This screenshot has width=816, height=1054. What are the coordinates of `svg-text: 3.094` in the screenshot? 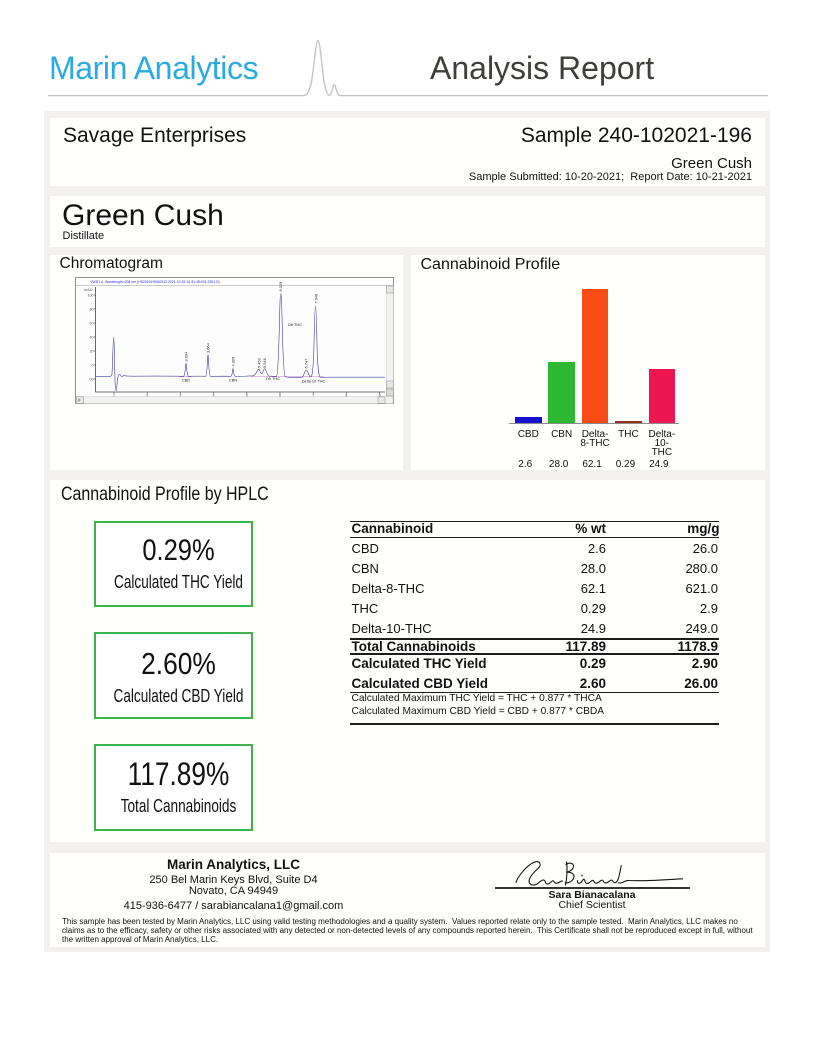 It's located at (185, 356).